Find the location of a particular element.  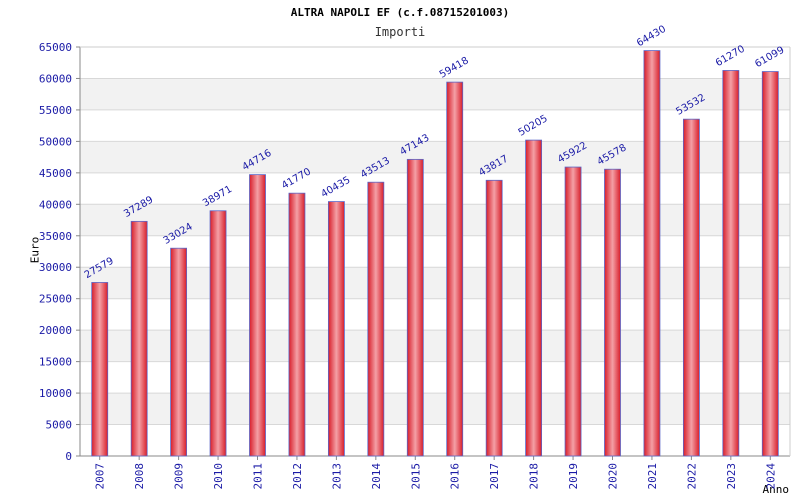

y-tick-label: 10000 is located at coordinates (55, 393).